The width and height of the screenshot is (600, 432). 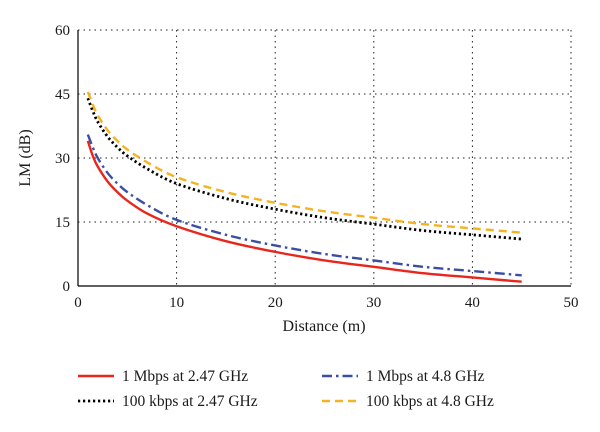 I want to click on y-tick-label: 0, so click(x=67, y=287).